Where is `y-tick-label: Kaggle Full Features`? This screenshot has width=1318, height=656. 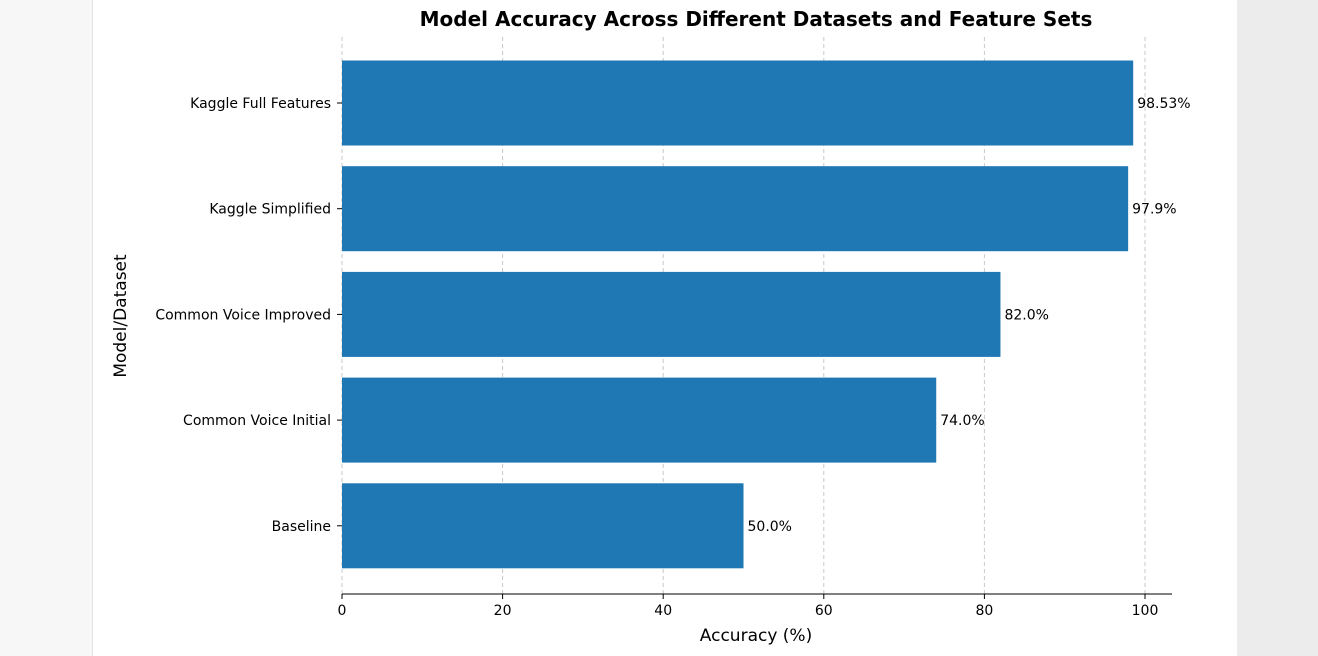
y-tick-label: Kaggle Full Features is located at coordinates (260, 104).